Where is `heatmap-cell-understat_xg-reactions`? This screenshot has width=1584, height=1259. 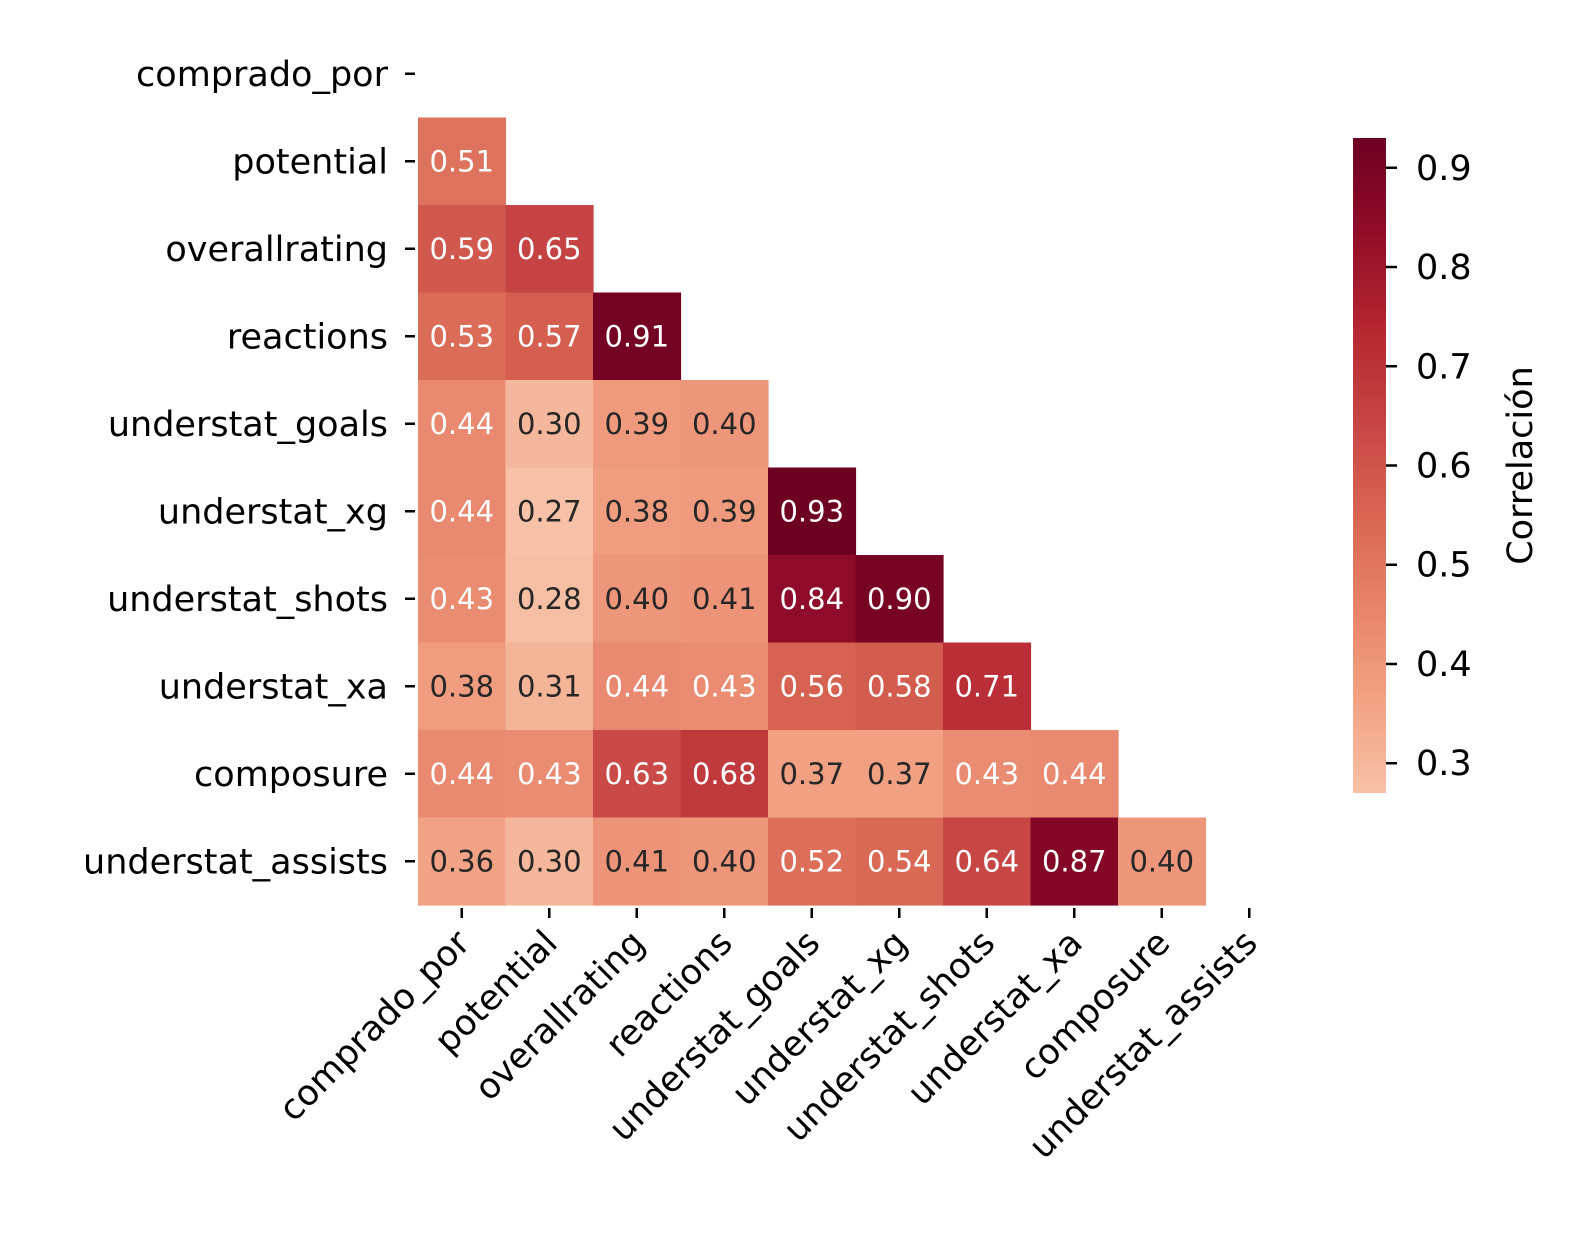 heatmap-cell-understat_xg-reactions is located at coordinates (724, 511).